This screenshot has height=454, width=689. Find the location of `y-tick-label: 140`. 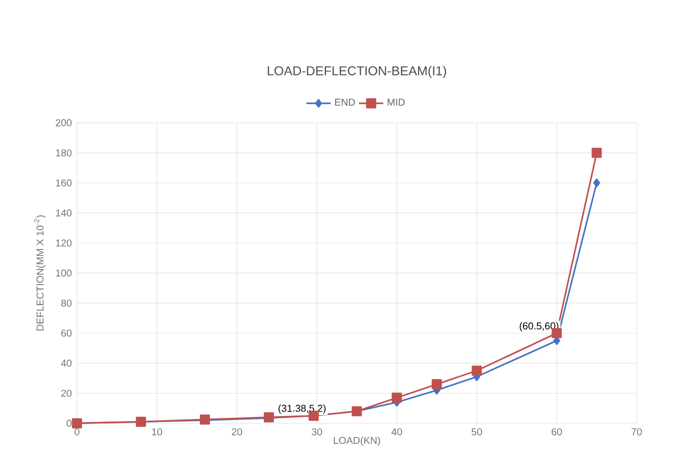

y-tick-label: 140 is located at coordinates (64, 213).